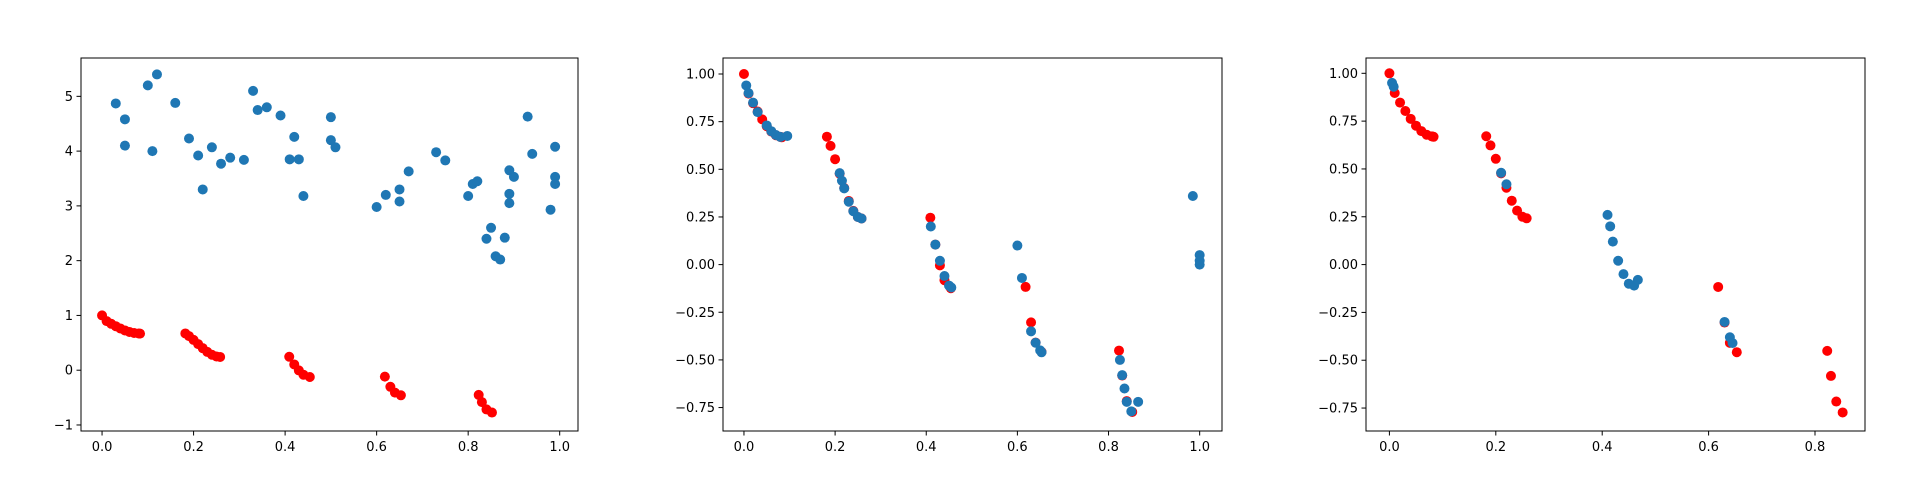 The height and width of the screenshot is (484, 1920). What do you see at coordinates (468, 447) in the screenshot?
I see `x-tick-label: 0.8` at bounding box center [468, 447].